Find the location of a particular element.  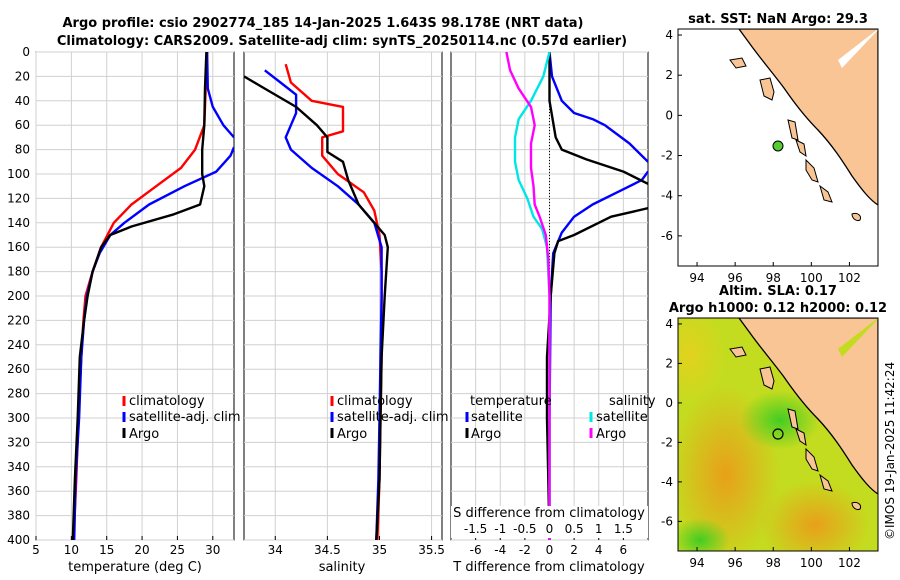

salinity-legend: climatology satellite-adj. clim Argo is located at coordinates (389, 418).